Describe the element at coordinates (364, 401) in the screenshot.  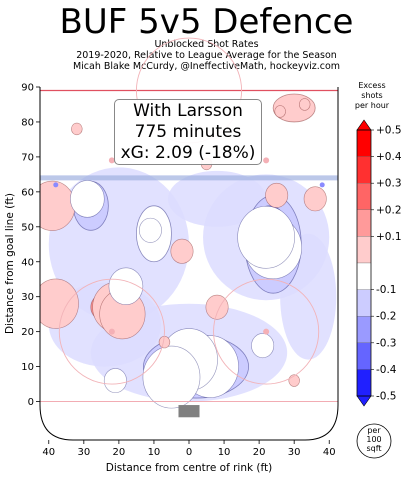
I see `colorbar-bottom-arrow` at that location.